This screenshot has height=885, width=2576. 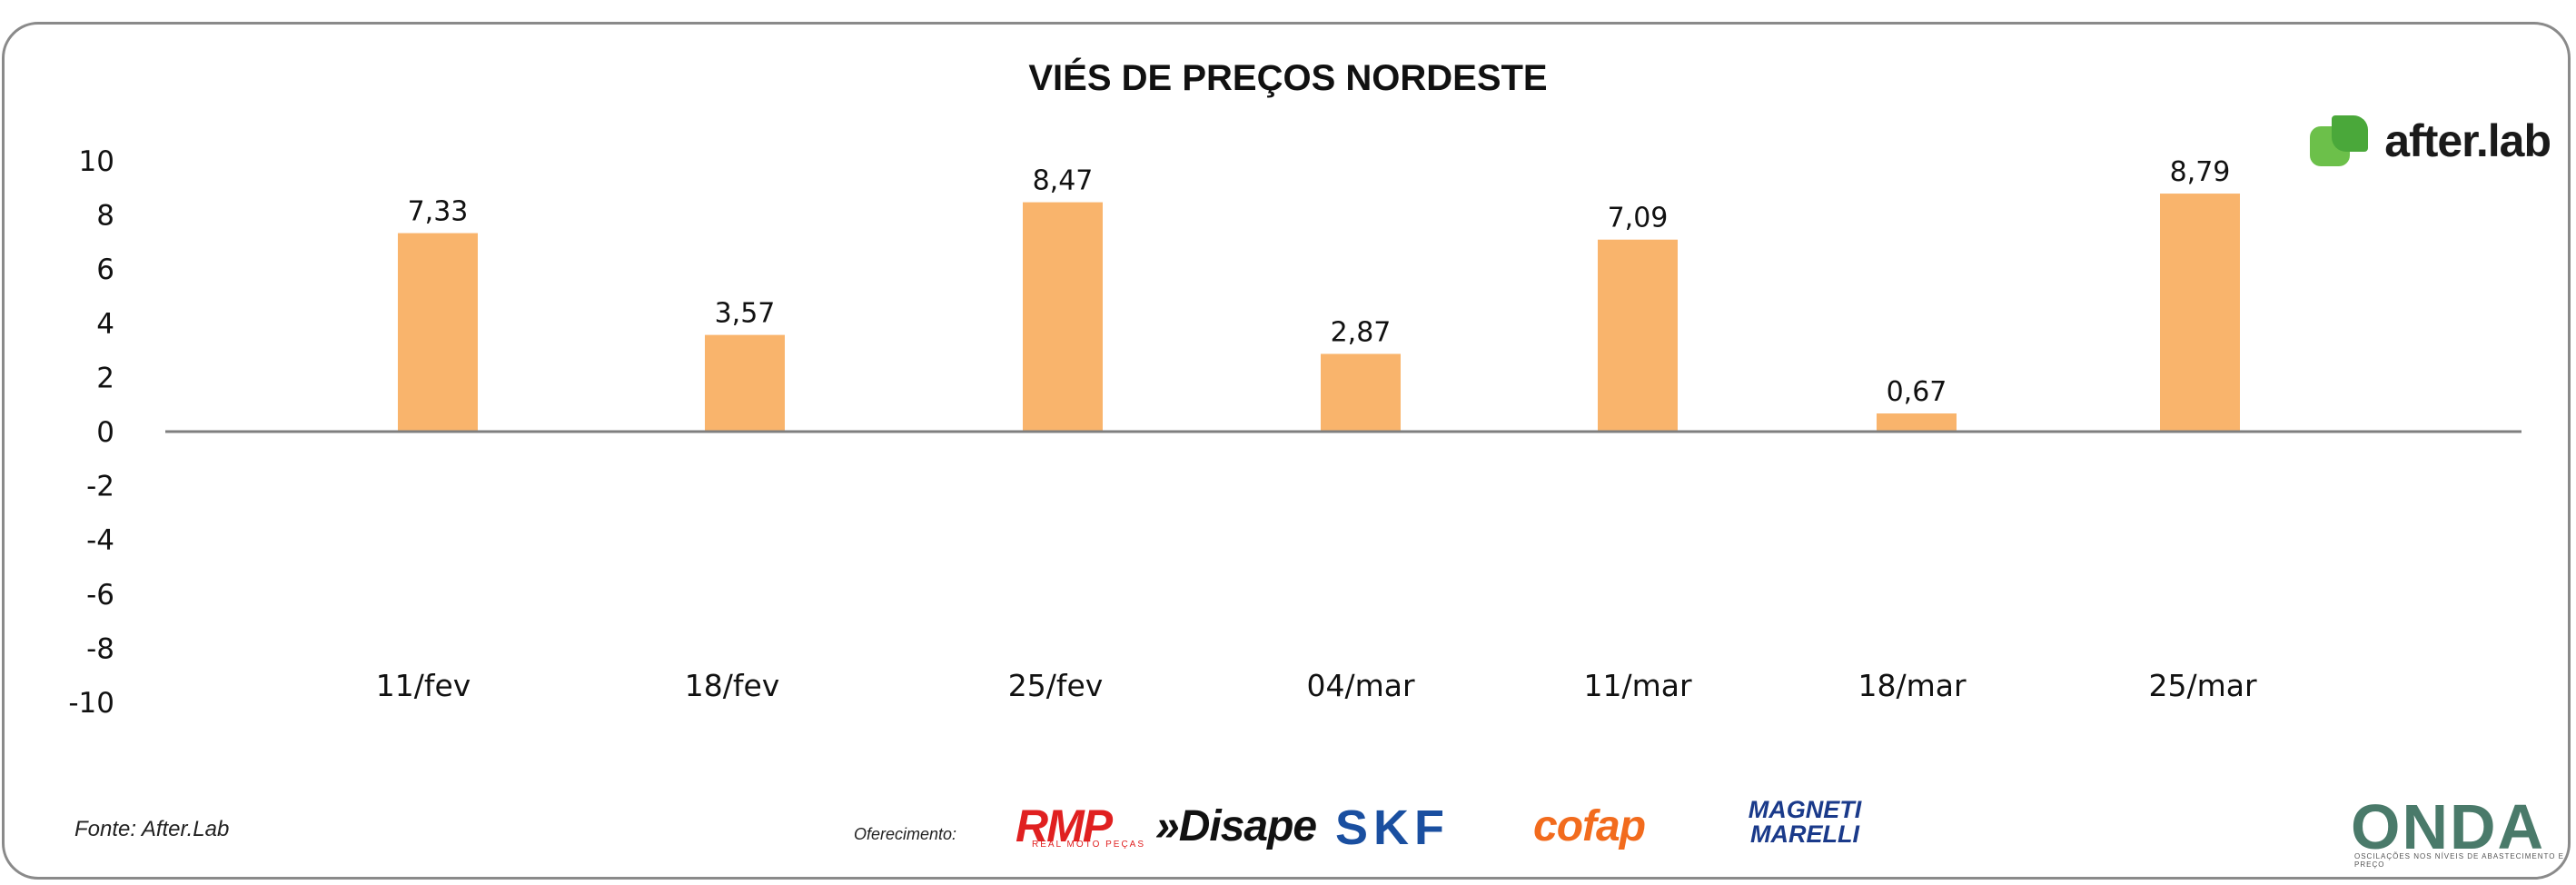 I want to click on y-tick-label: 0, so click(x=105, y=432).